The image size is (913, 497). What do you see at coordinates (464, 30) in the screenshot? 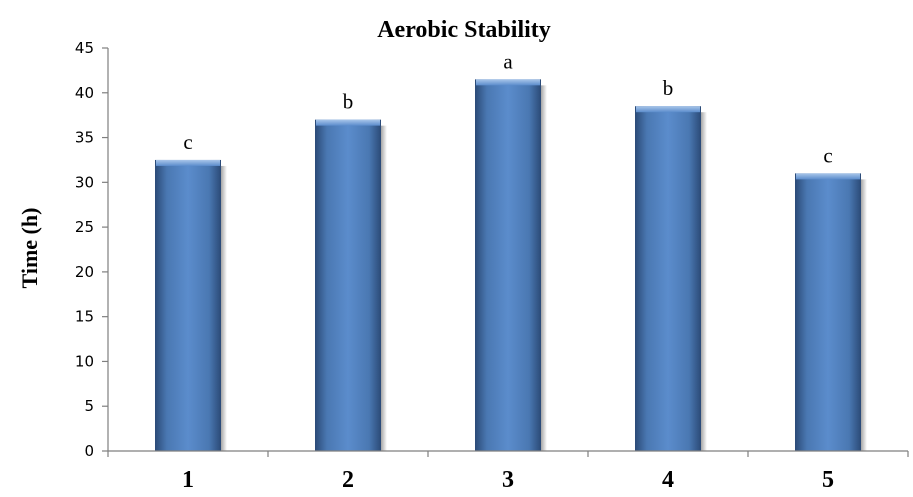
I see `chart-title: Aerobic Stability` at bounding box center [464, 30].